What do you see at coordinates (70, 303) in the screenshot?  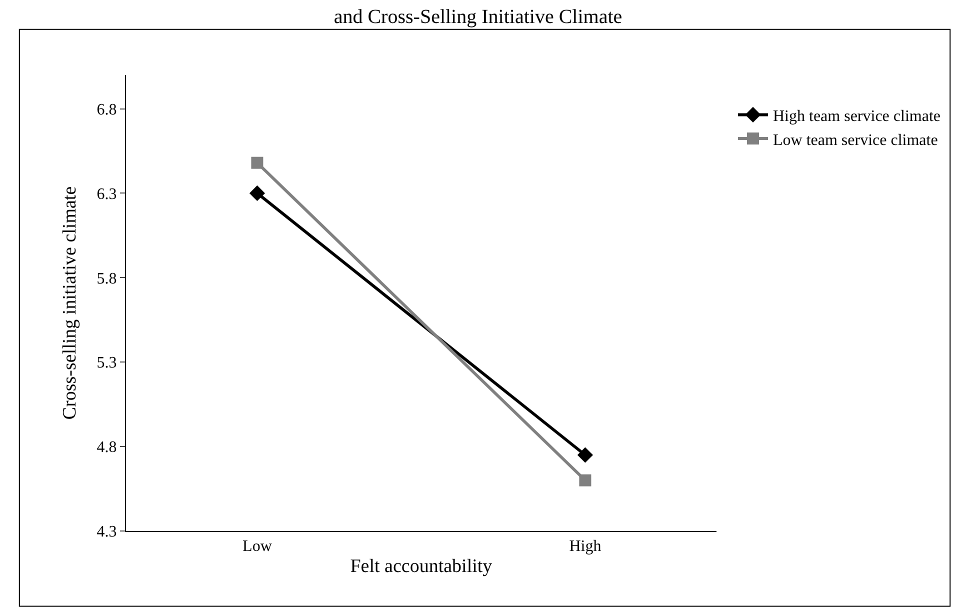 I see `y-axis-title: Cross-selling initiative climate` at bounding box center [70, 303].